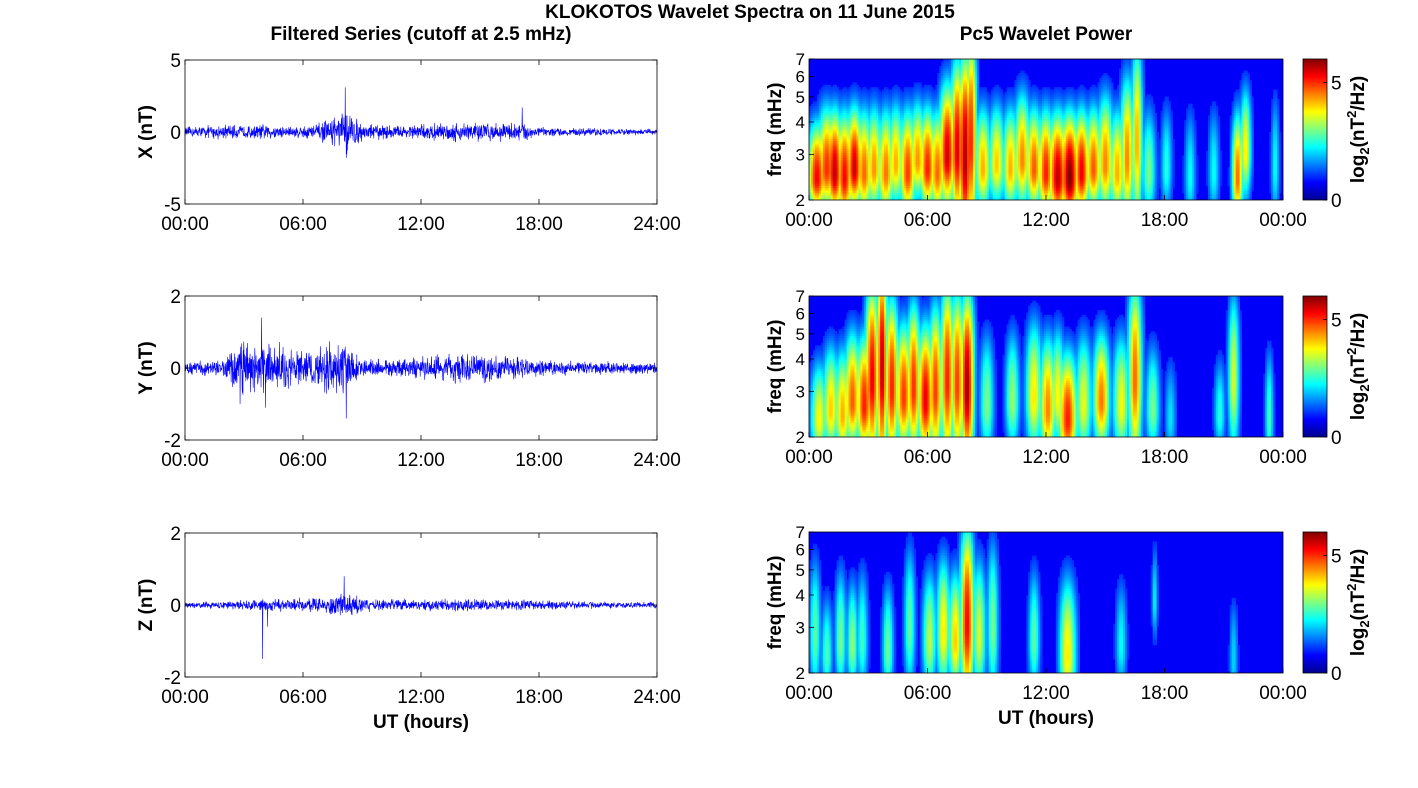  Describe the element at coordinates (175, 133) in the screenshot. I see `y-tick-label: 0` at that location.